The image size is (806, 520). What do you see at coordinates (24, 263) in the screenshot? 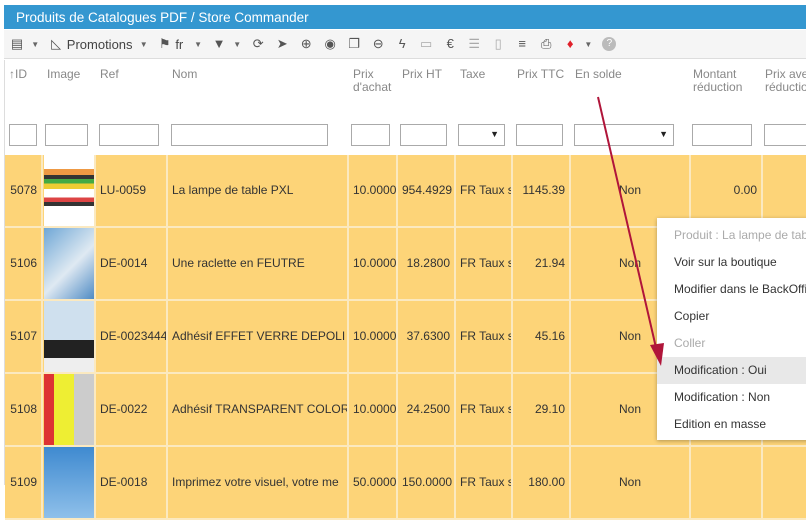
I see `cell-id: 5106` at bounding box center [24, 263].